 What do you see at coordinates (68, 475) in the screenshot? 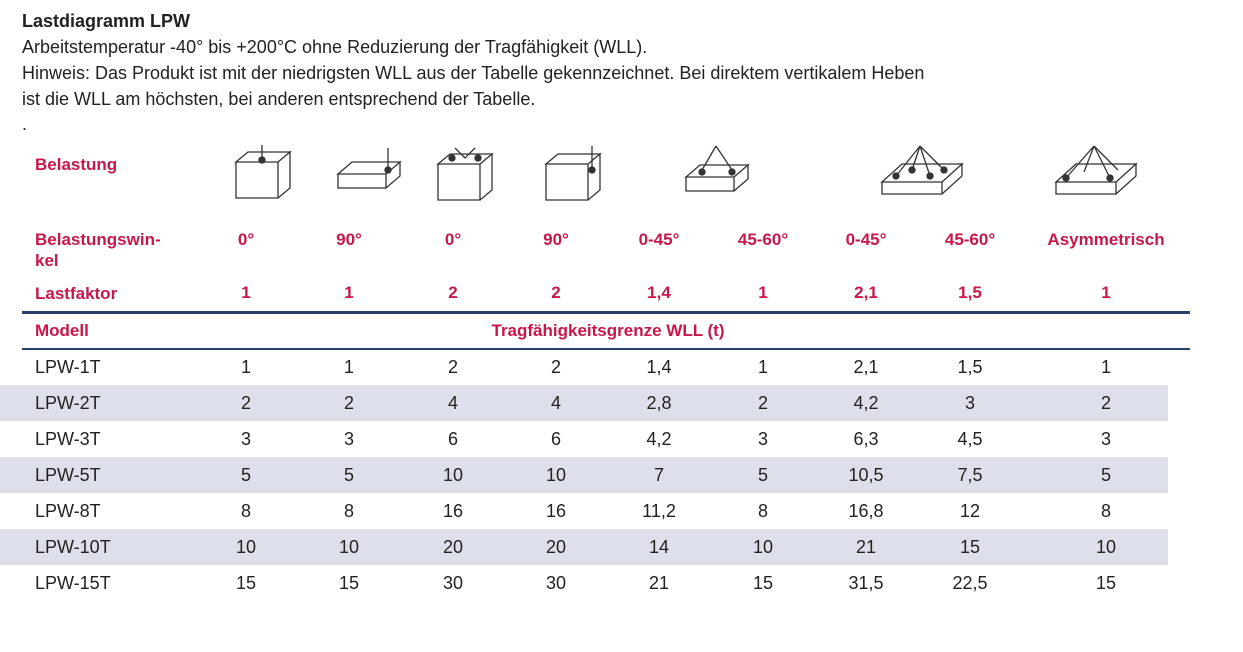
I see `model-cell: LPW-5T` at bounding box center [68, 475].